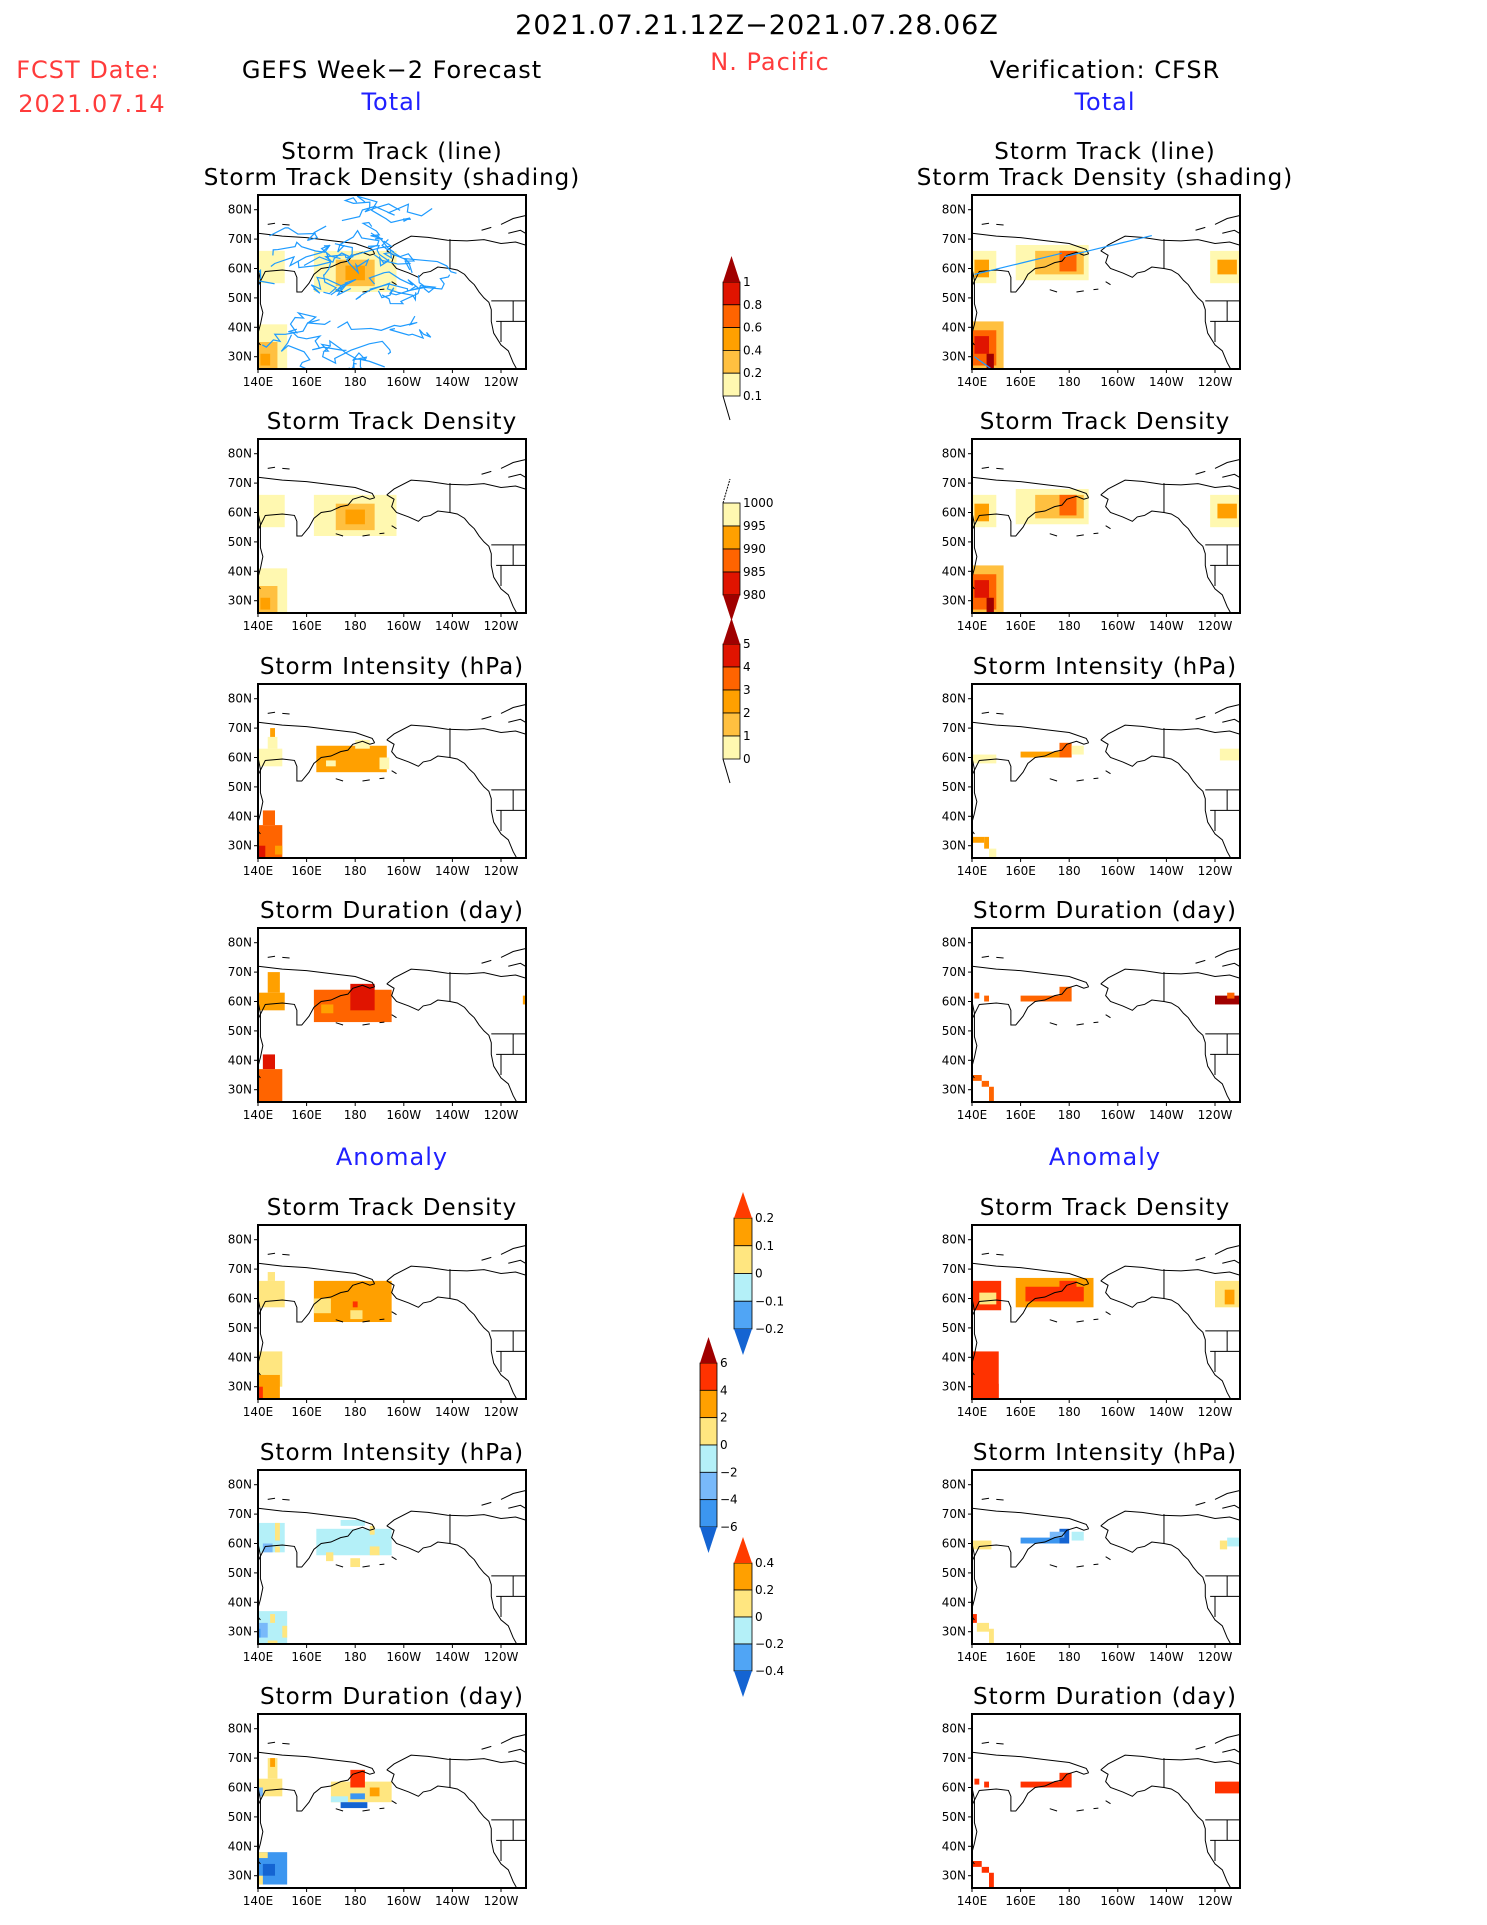  Describe the element at coordinates (392, 1453) in the screenshot. I see `left-panel-title: Storm Intensity (hPa)` at that location.